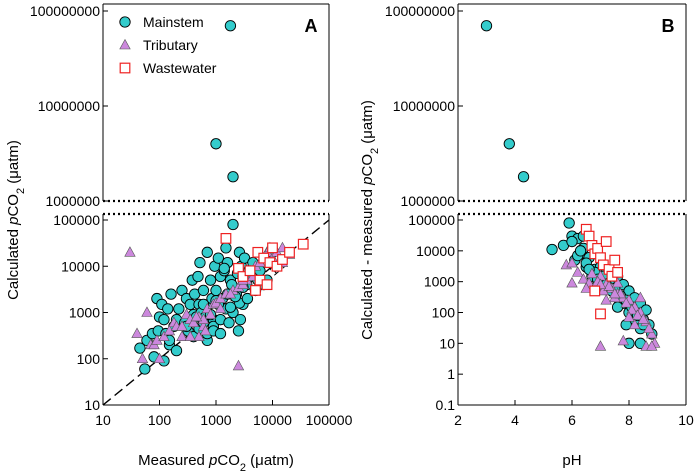 Image resolution: width=699 pixels, height=474 pixels. What do you see at coordinates (571, 460) in the screenshot?
I see `x-axis-label: pH` at bounding box center [571, 460].